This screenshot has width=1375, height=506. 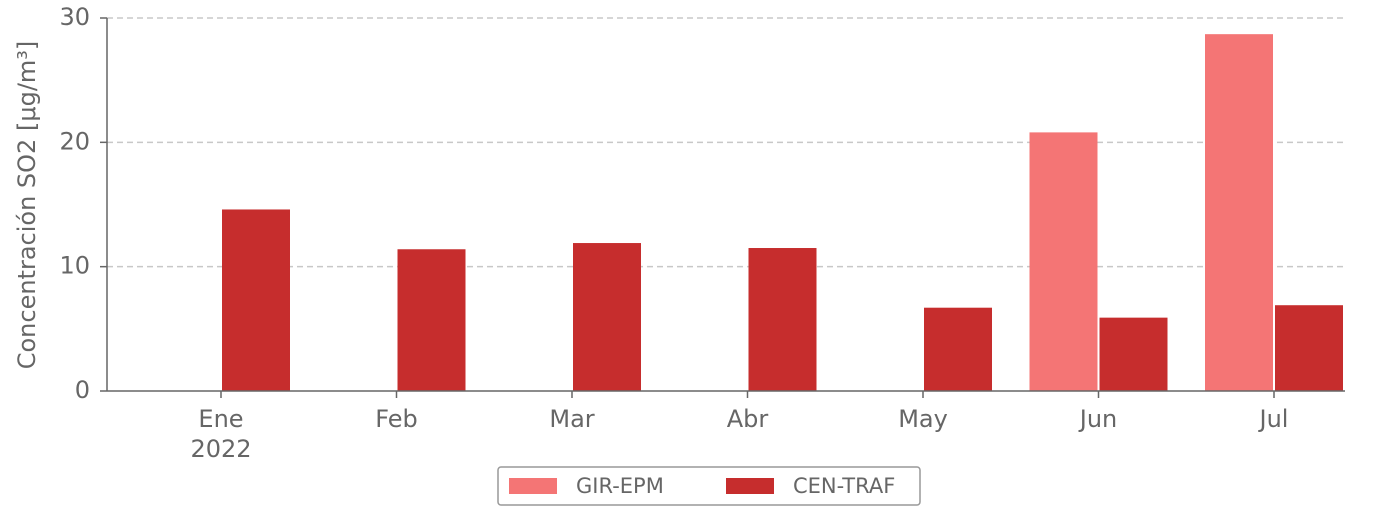 What do you see at coordinates (74, 17) in the screenshot?
I see `y-tick-label: 30` at bounding box center [74, 17].